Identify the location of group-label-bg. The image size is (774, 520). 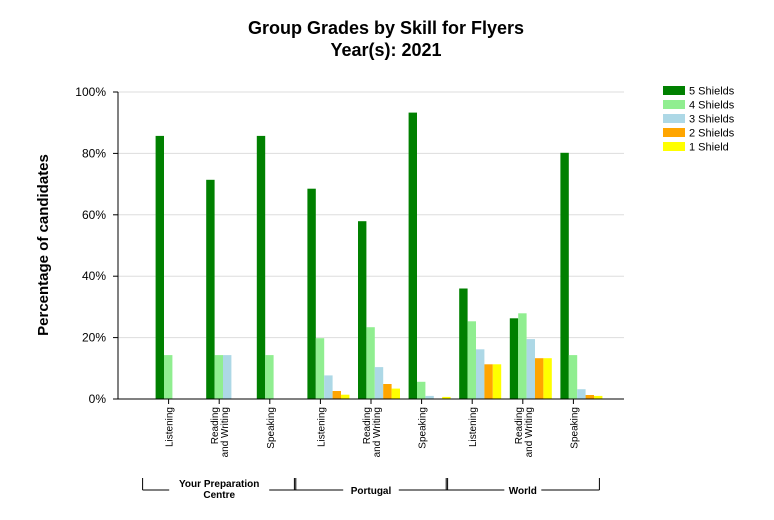
(219, 489).